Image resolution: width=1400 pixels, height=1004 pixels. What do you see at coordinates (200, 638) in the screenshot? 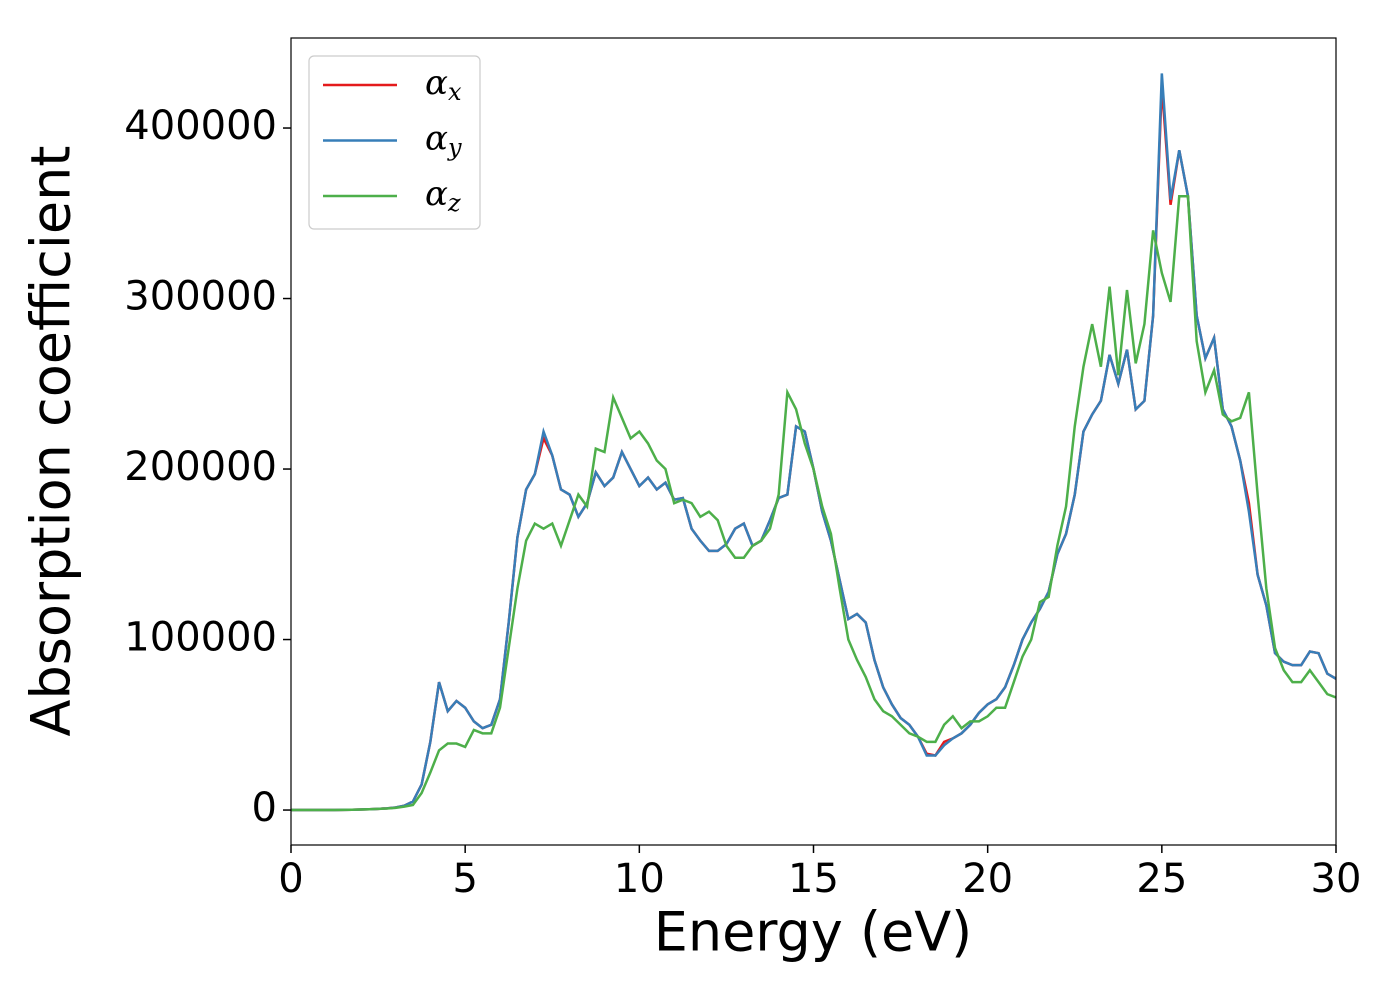
I see `y-tick-label: 100000` at bounding box center [200, 638].